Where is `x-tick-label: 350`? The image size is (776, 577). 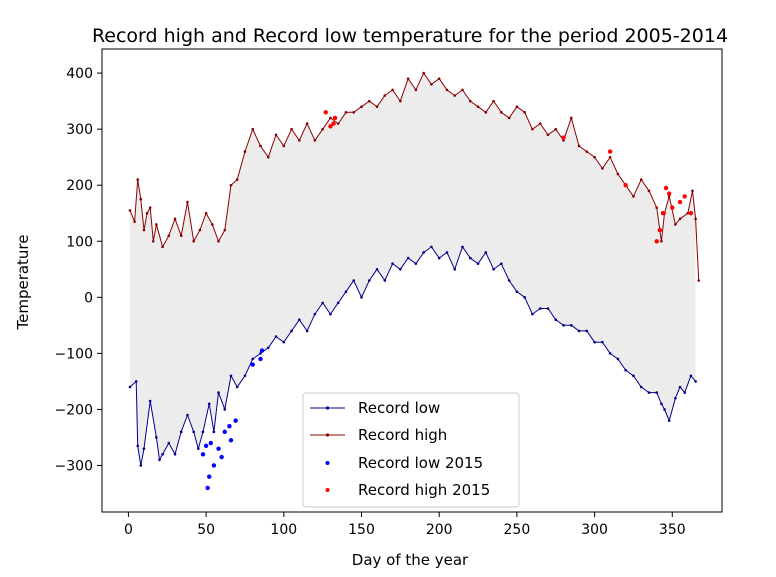
x-tick-label: 350 is located at coordinates (672, 530).